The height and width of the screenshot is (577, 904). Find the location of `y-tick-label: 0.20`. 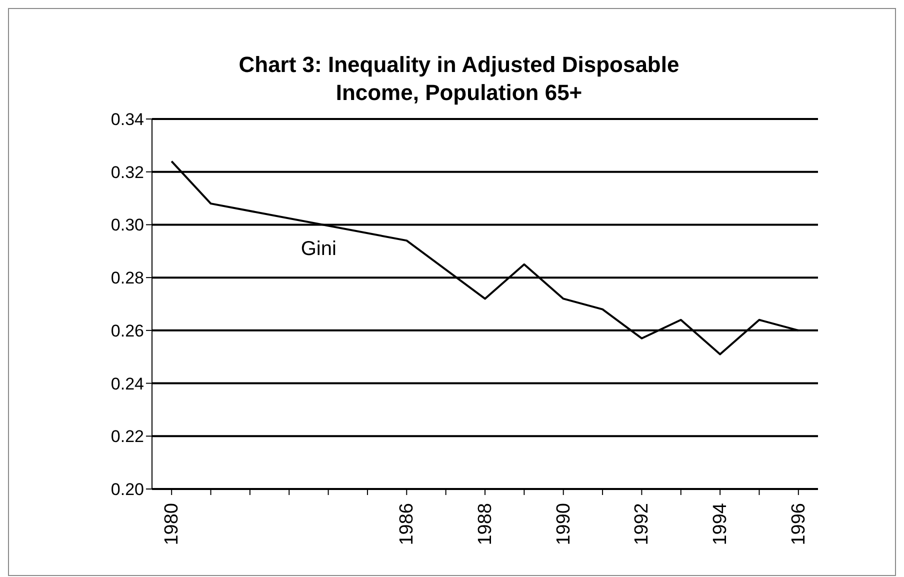

y-tick-label: 0.20 is located at coordinates (127, 490).